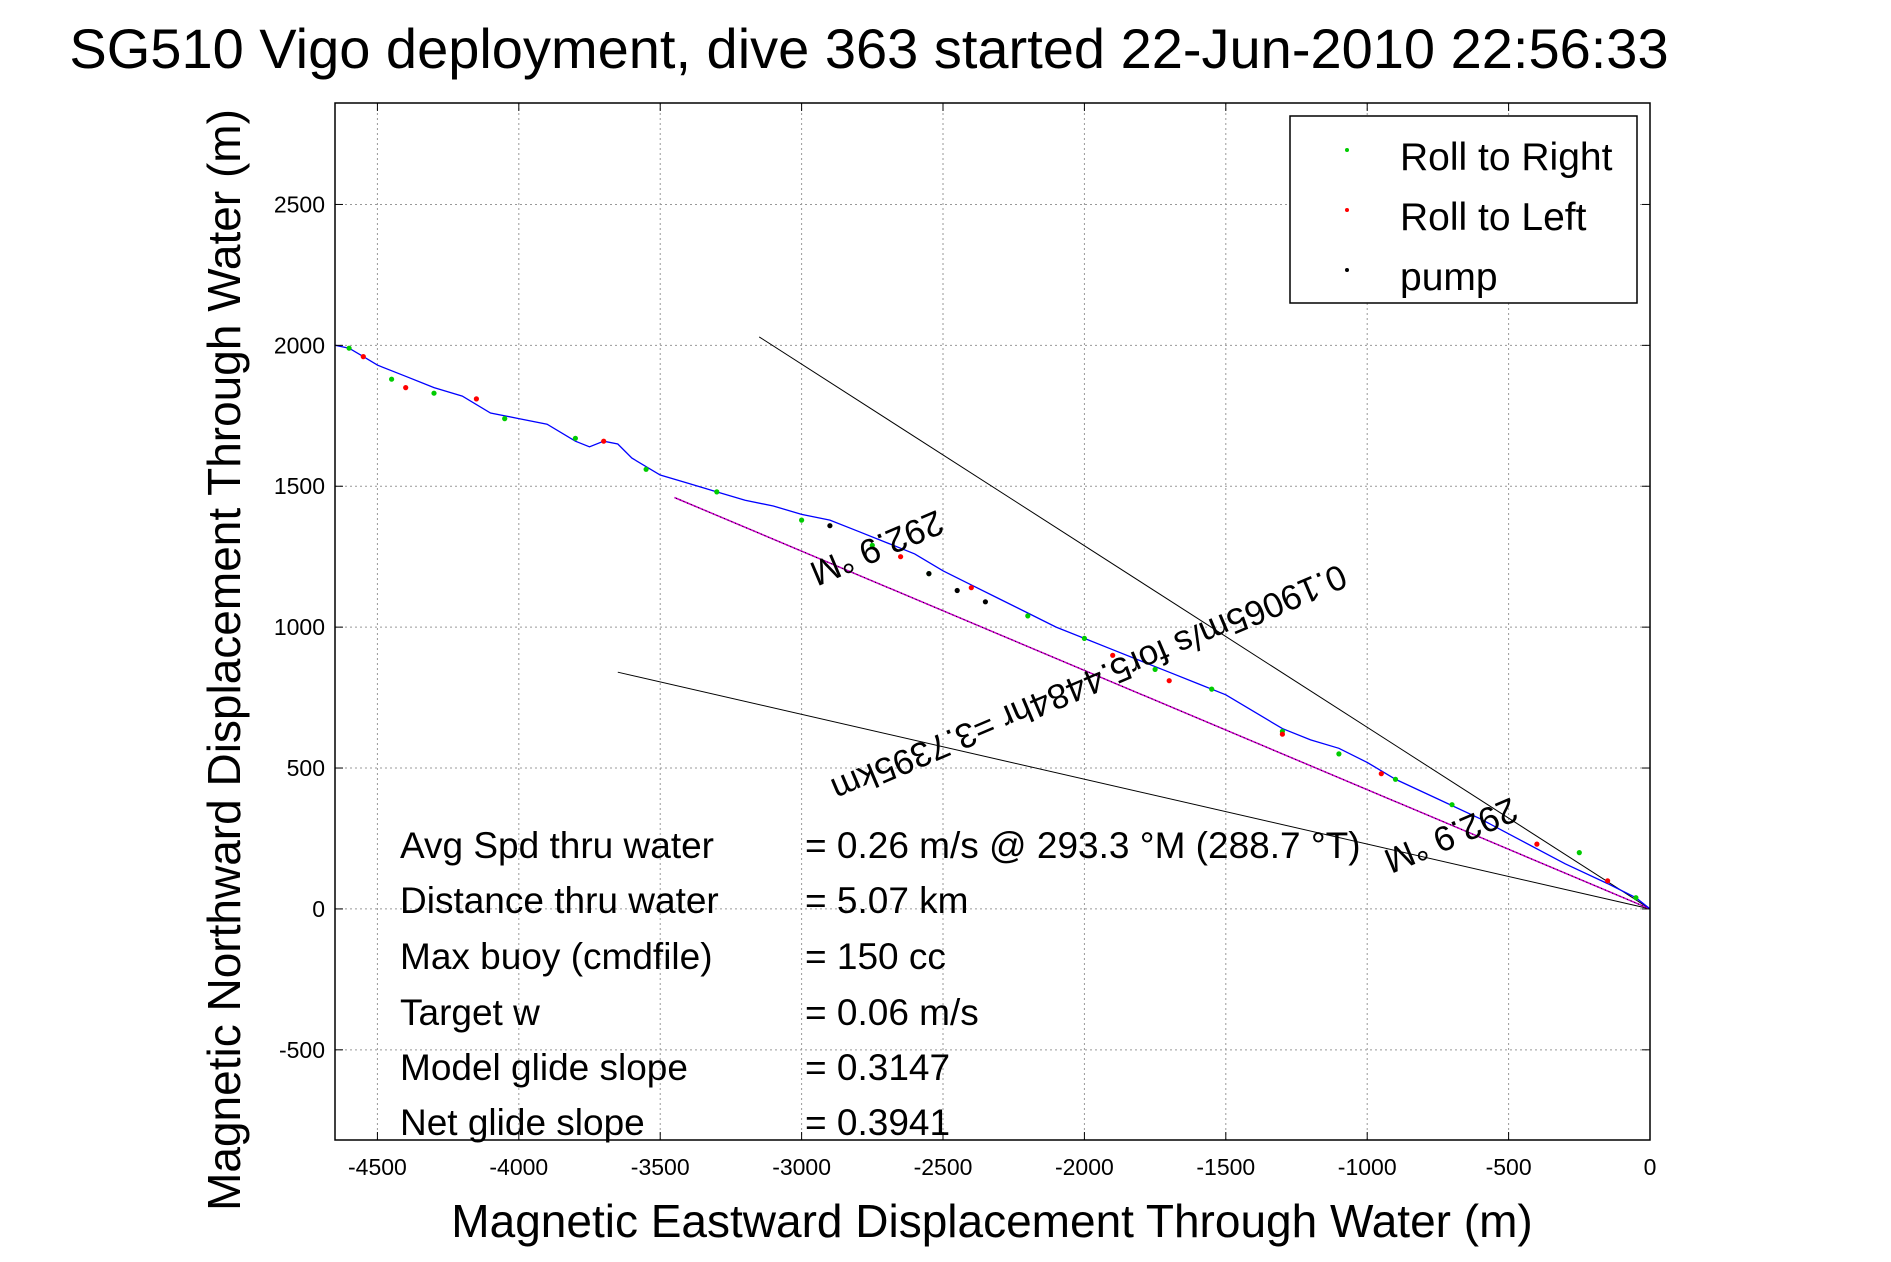 Image resolution: width=1891 pixels, height=1262 pixels. What do you see at coordinates (877, 1067) in the screenshot?
I see `stat-value-model-glide-slope: = 0.3147` at bounding box center [877, 1067].